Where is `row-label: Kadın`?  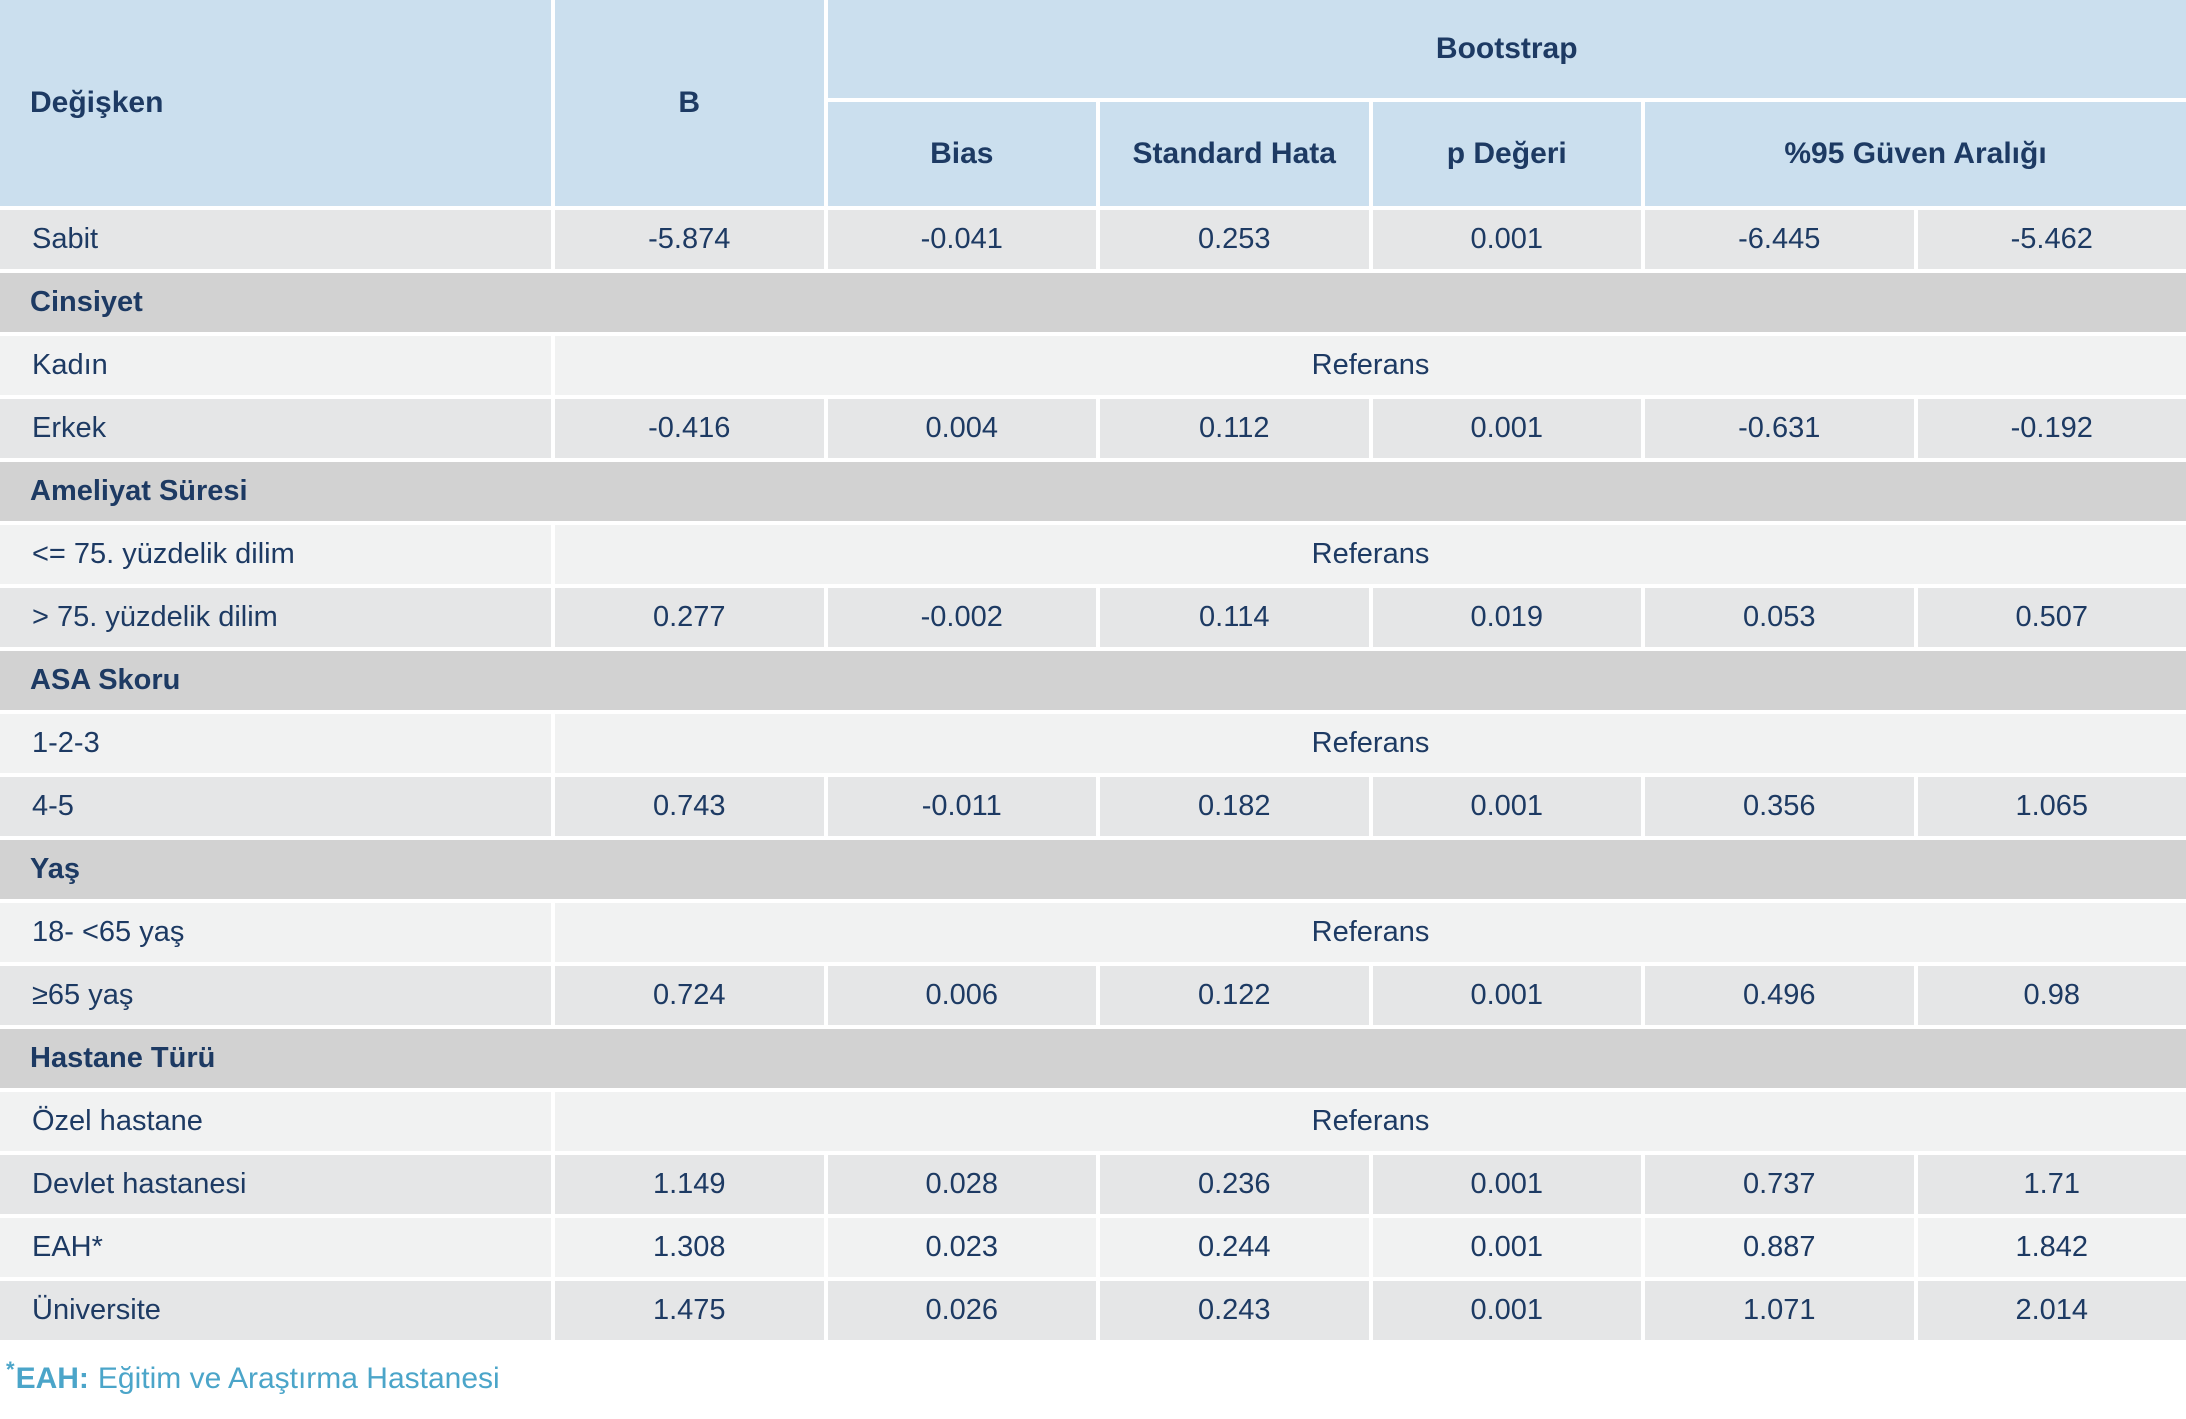 row-label: Kadın is located at coordinates (275, 365).